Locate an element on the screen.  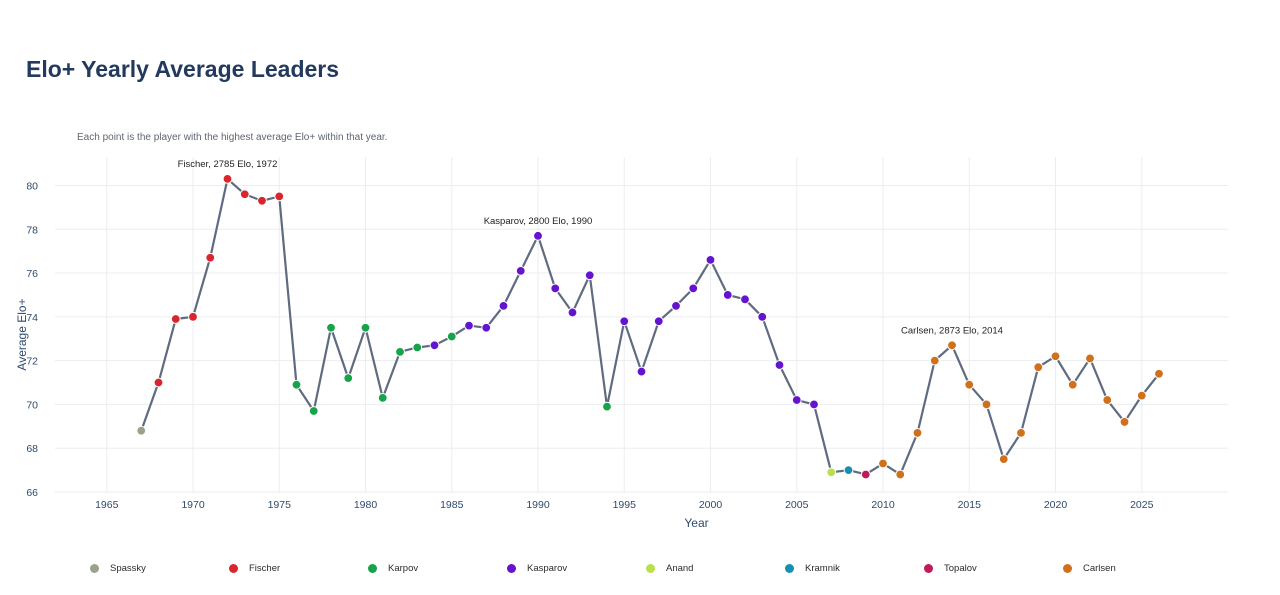
x-tick-label: 1975 is located at coordinates (280, 505).